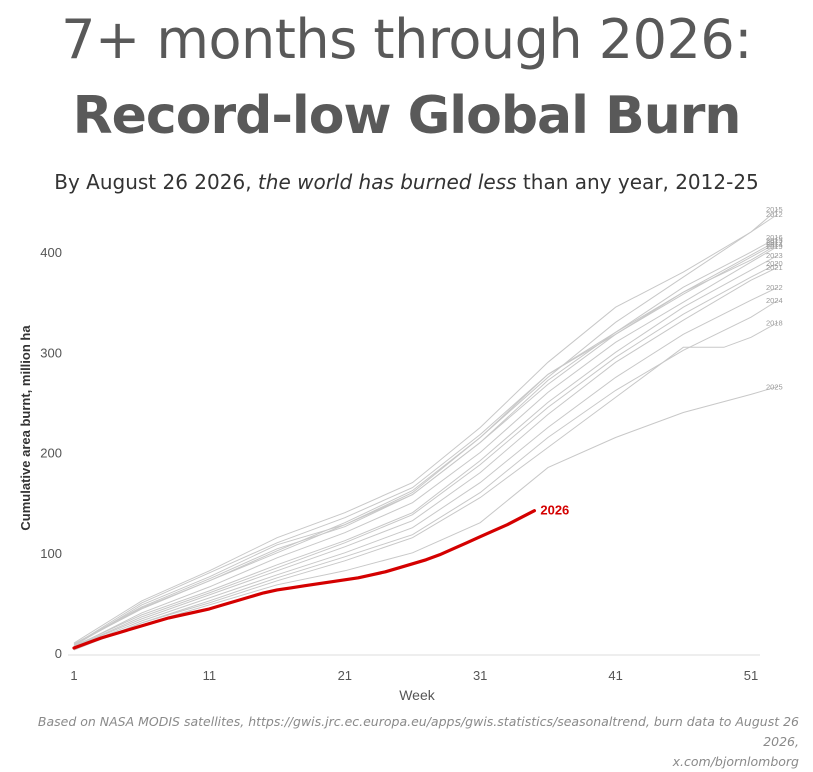  I want to click on y-axis-label: Cumulative area burnt, million ha, so click(25, 428).